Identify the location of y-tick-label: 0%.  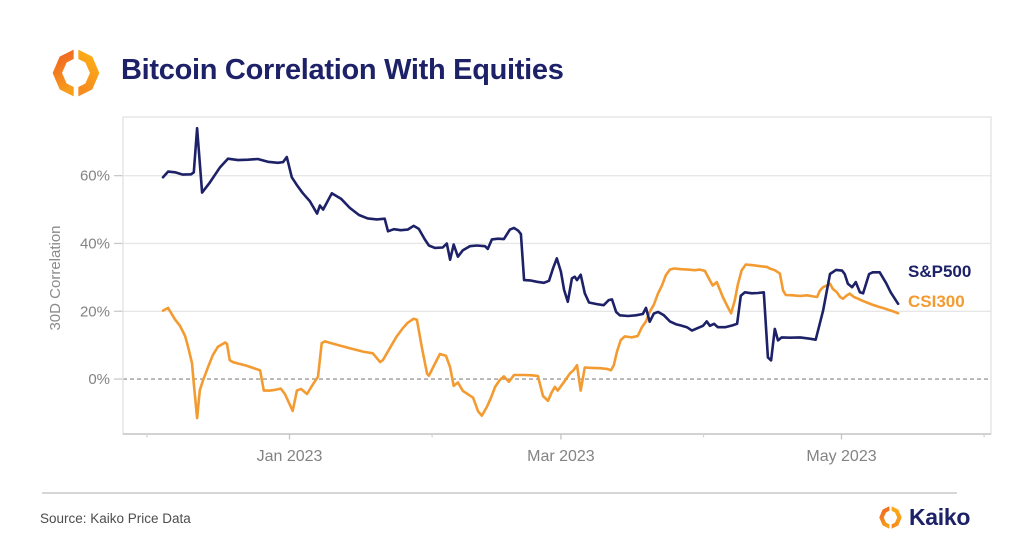
(99, 379).